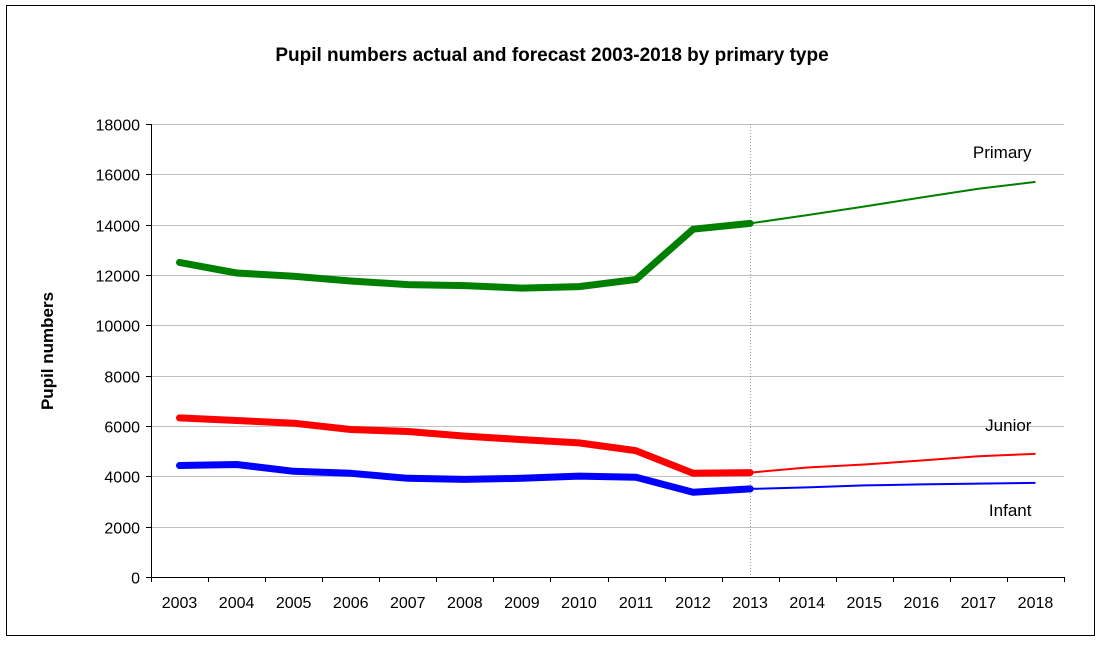 This screenshot has height=646, width=1101. I want to click on x-tick-label: 2009, so click(522, 603).